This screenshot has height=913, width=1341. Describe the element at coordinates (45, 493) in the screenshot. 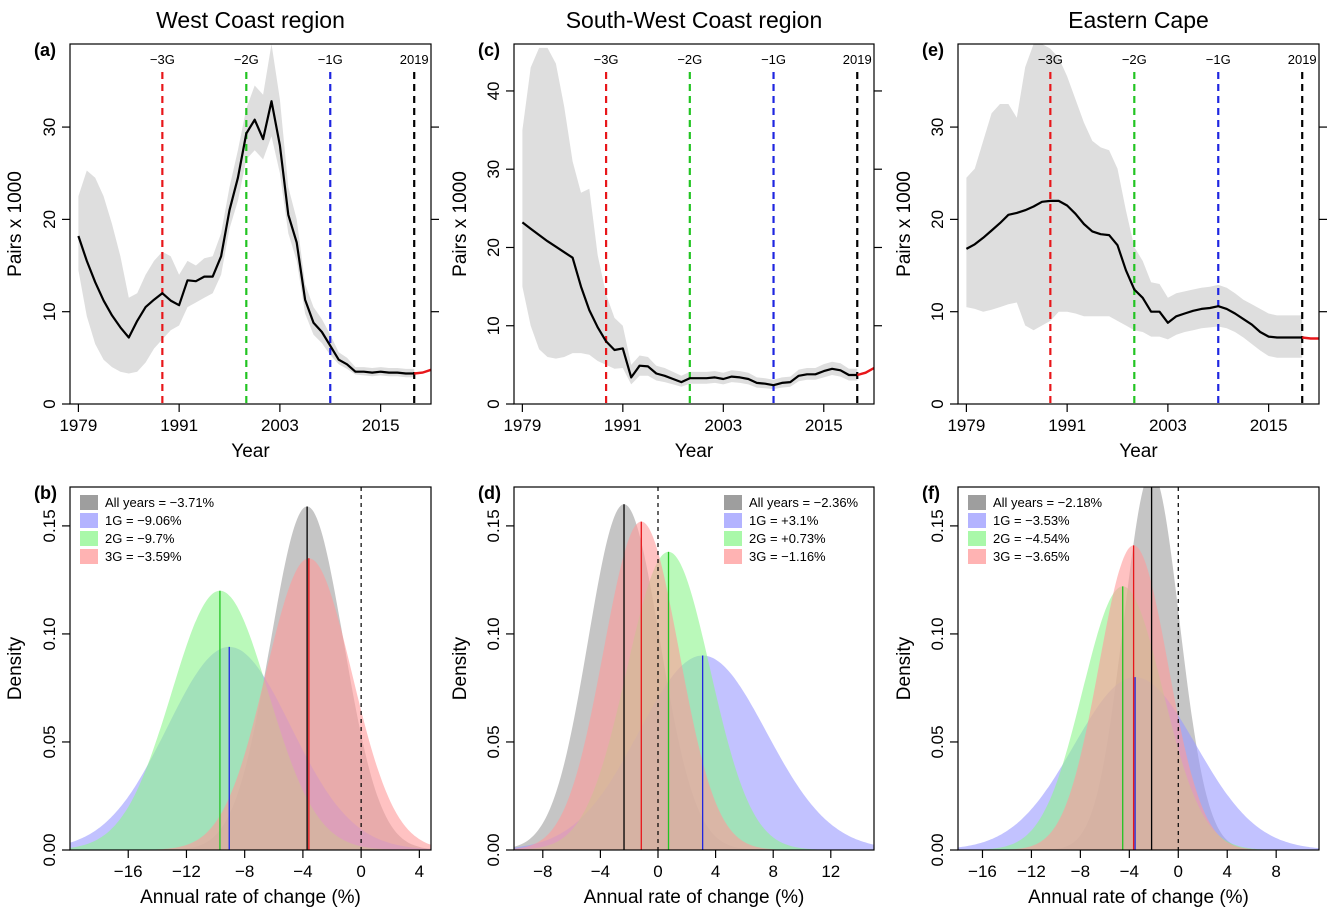

I see `panel-label: (b)` at that location.